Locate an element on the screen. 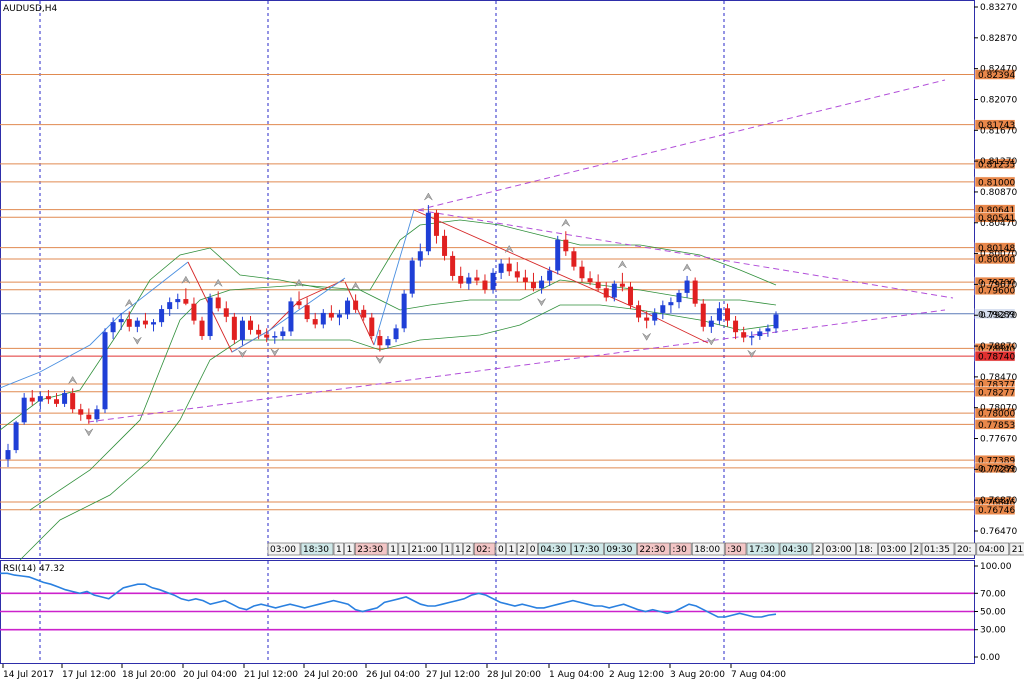 This screenshot has width=1024, height=683. level-tag-label: 0.78000 is located at coordinates (996, 415).